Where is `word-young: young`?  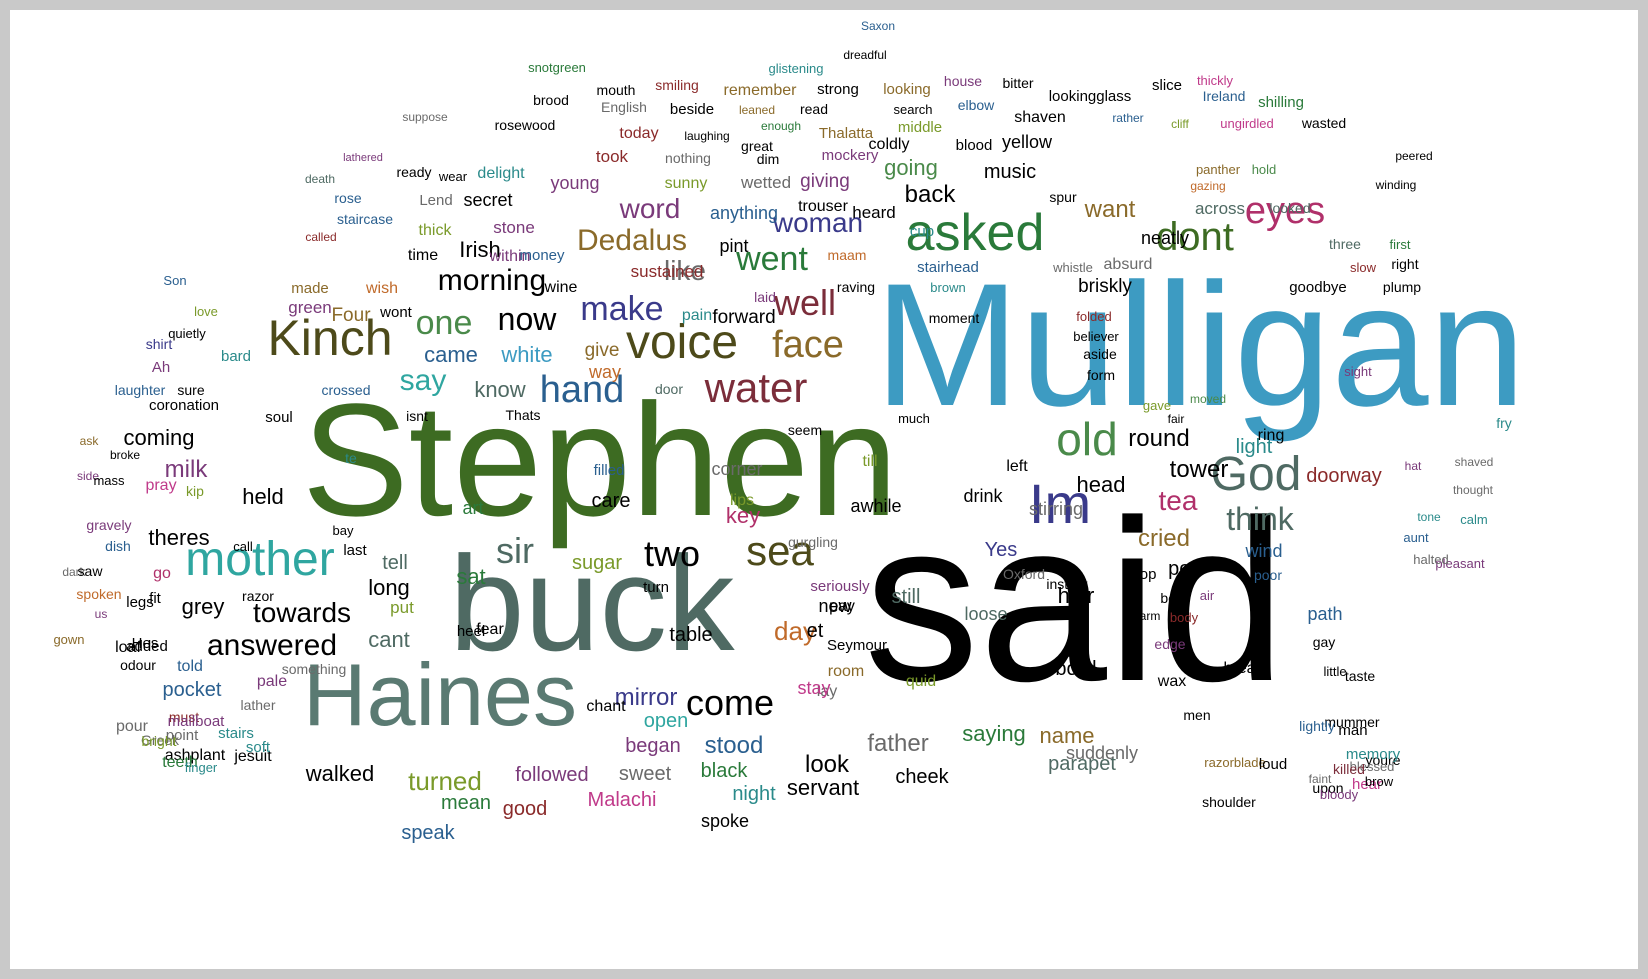 word-young: young is located at coordinates (574, 183).